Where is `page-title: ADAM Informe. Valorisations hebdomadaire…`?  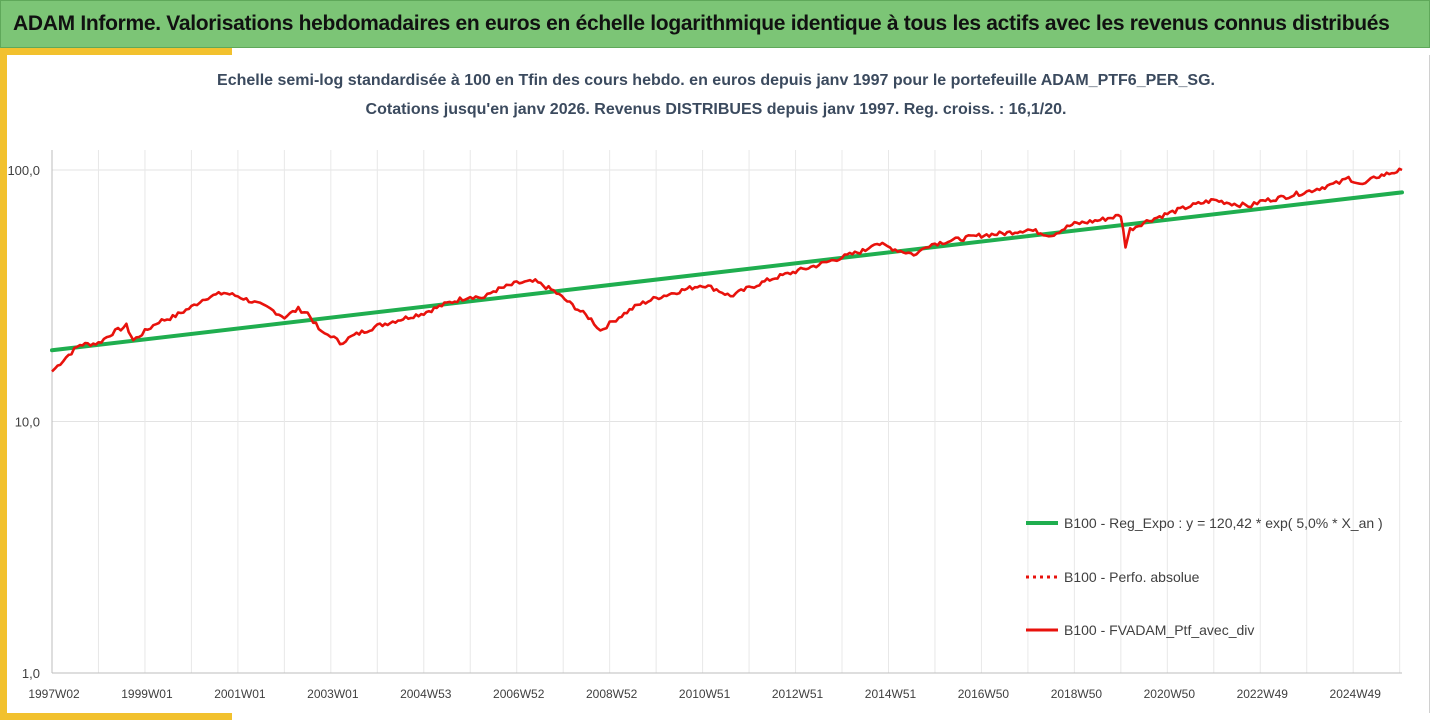
page-title: ADAM Informe. Valorisations hebdomadaire… is located at coordinates (701, 23).